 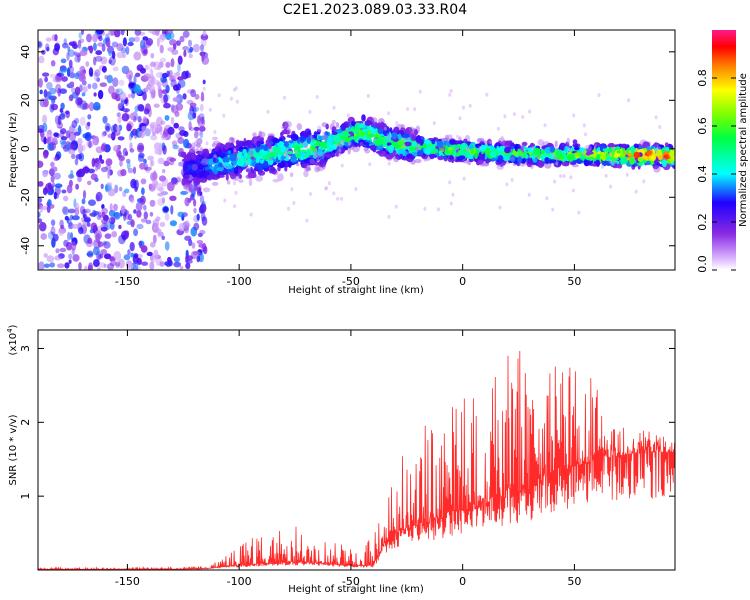 What do you see at coordinates (356, 589) in the screenshot?
I see `snr-x-axis-label: Height of straight line (km)` at bounding box center [356, 589].